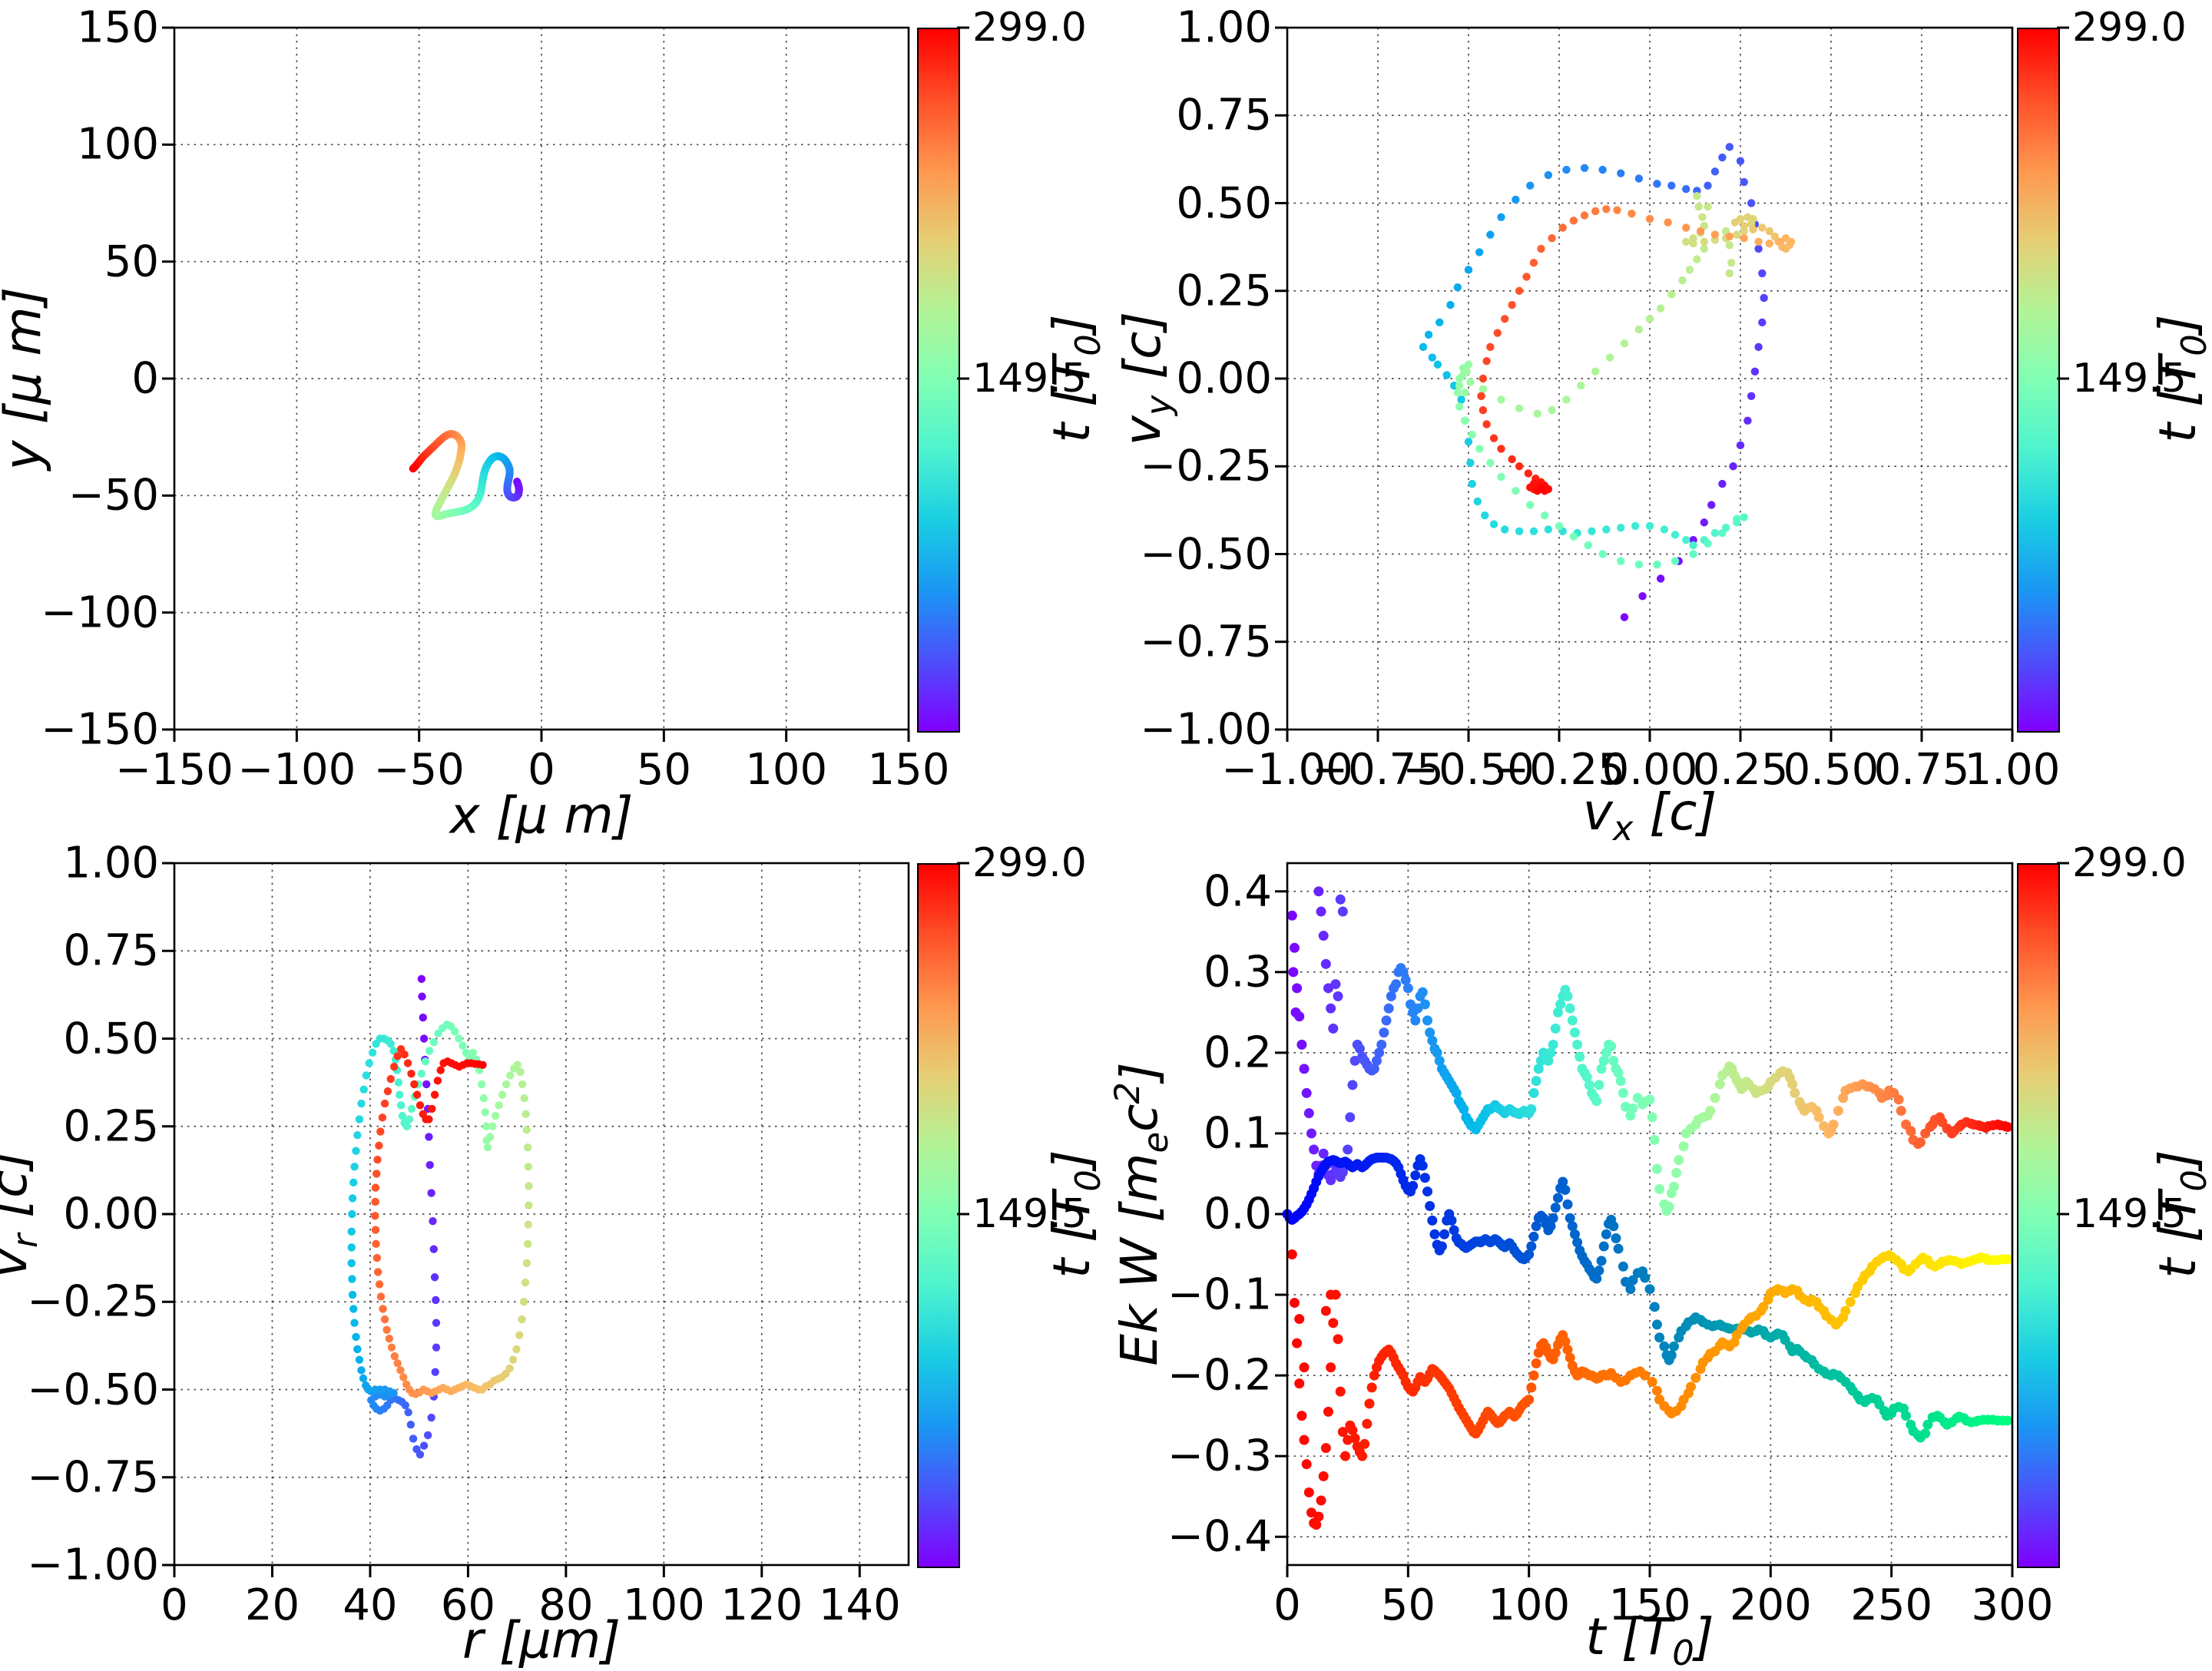 The image size is (2212, 1671). I want to click on colorbar-label: t [T0], so click(1075, 378).